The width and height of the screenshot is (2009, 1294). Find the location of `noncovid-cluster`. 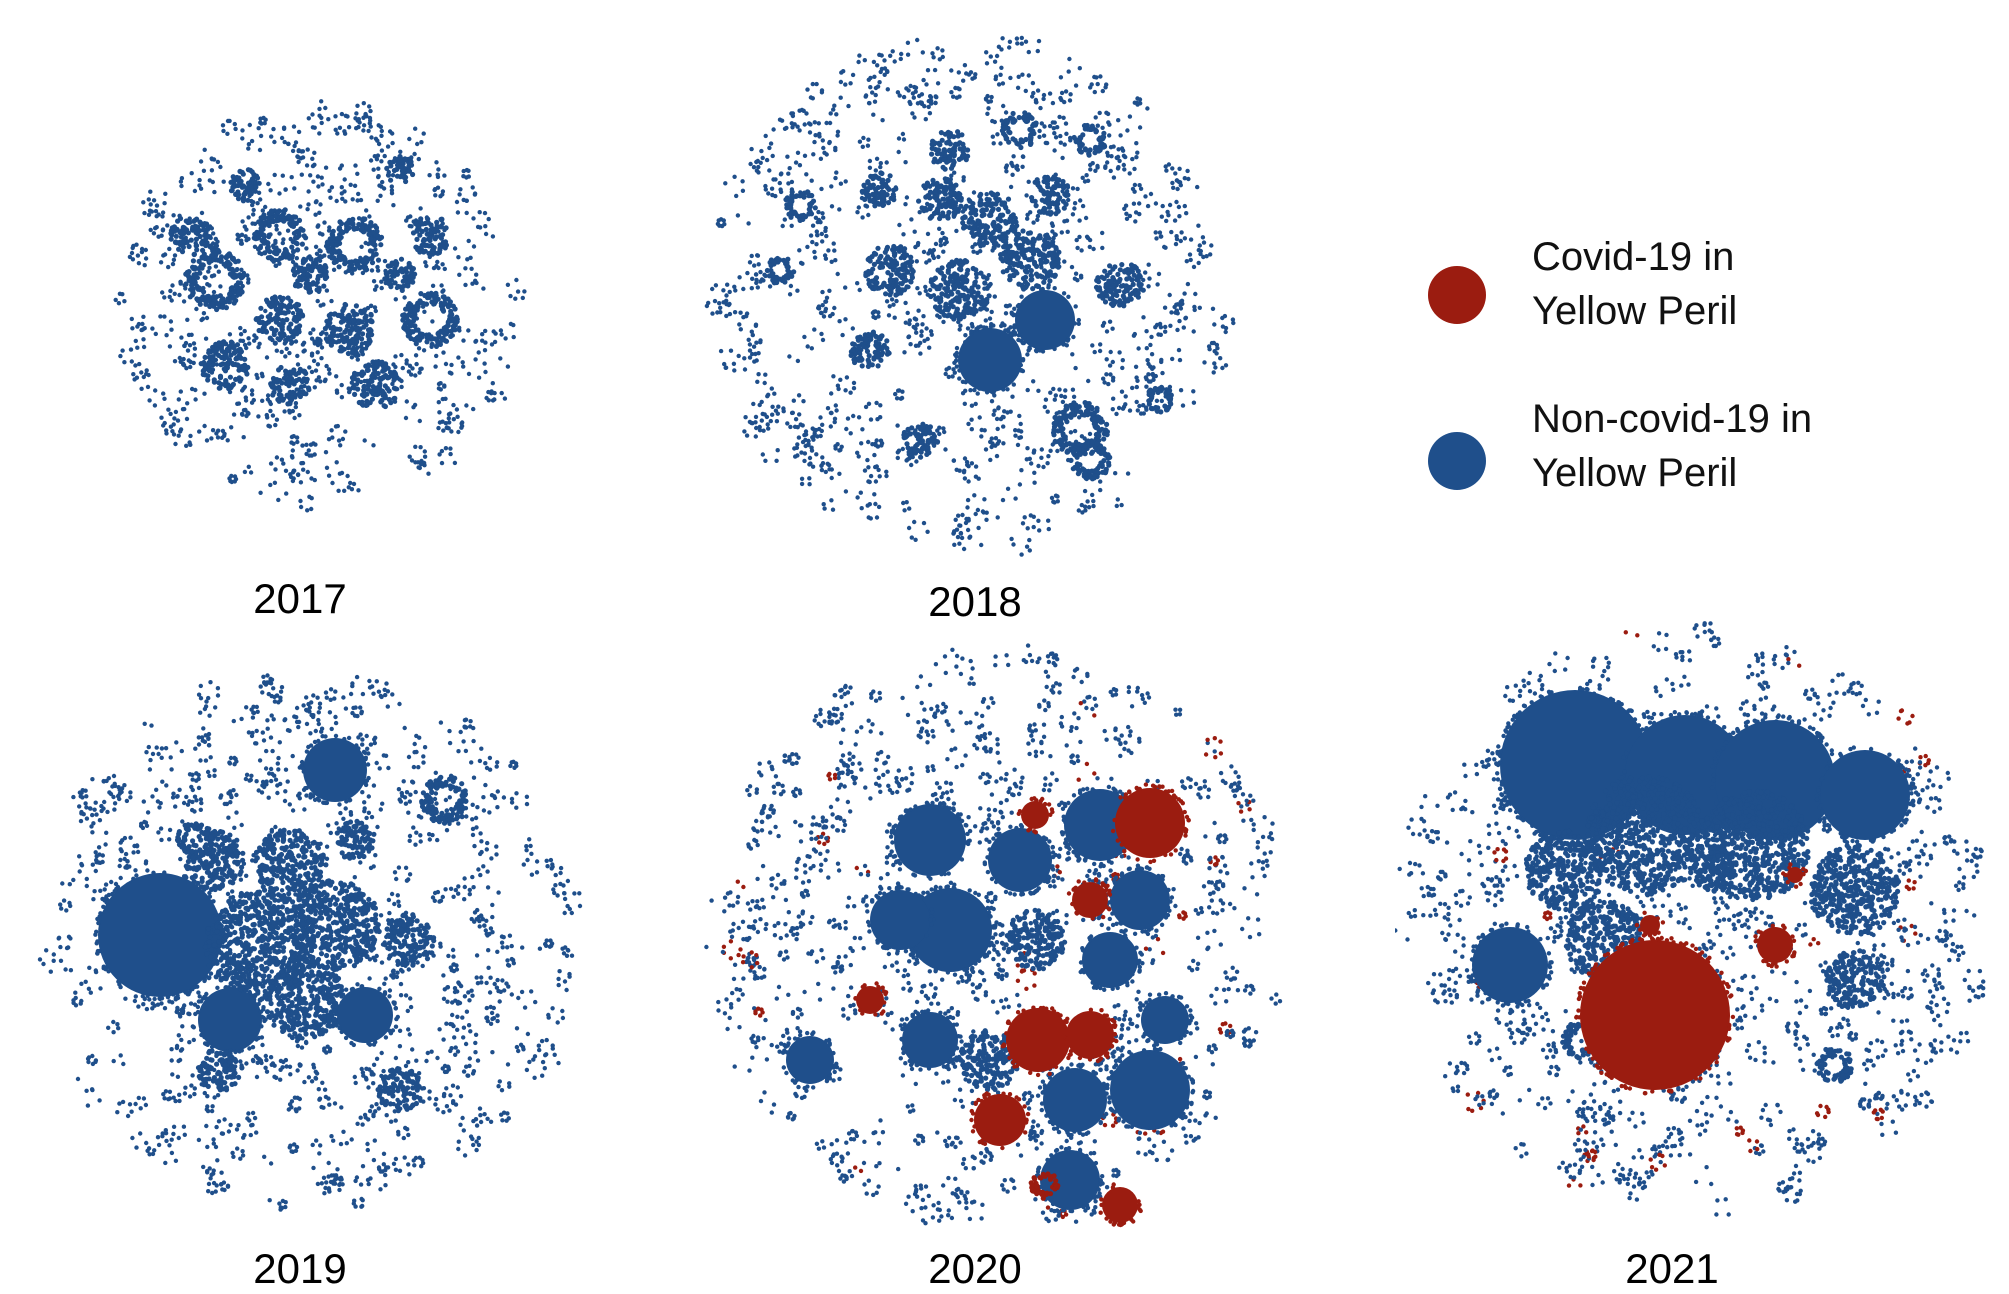

noncovid-cluster is located at coordinates (245, 185).